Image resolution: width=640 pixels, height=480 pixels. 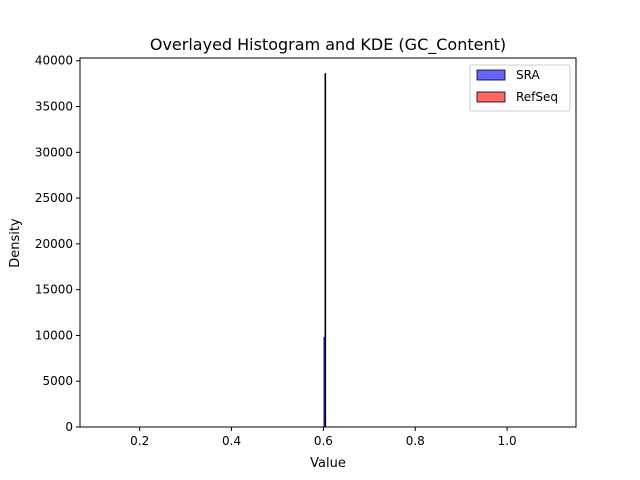 I want to click on chart-title: Overlayed Histogram and KDE (GC_Content), so click(x=328, y=45).